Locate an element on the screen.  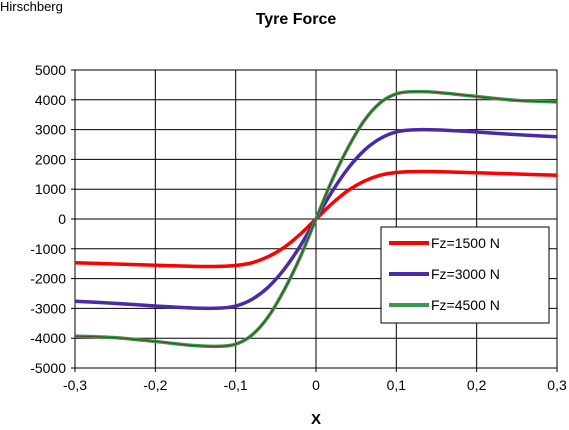
y-tick-label: -3000 is located at coordinates (48, 308).